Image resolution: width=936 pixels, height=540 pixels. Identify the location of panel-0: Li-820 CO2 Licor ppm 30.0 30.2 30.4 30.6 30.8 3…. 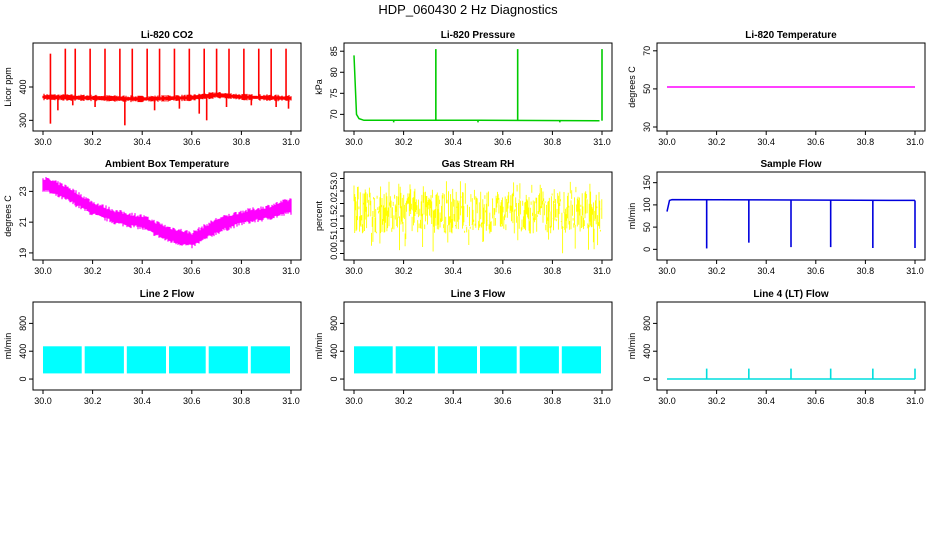
(152, 88).